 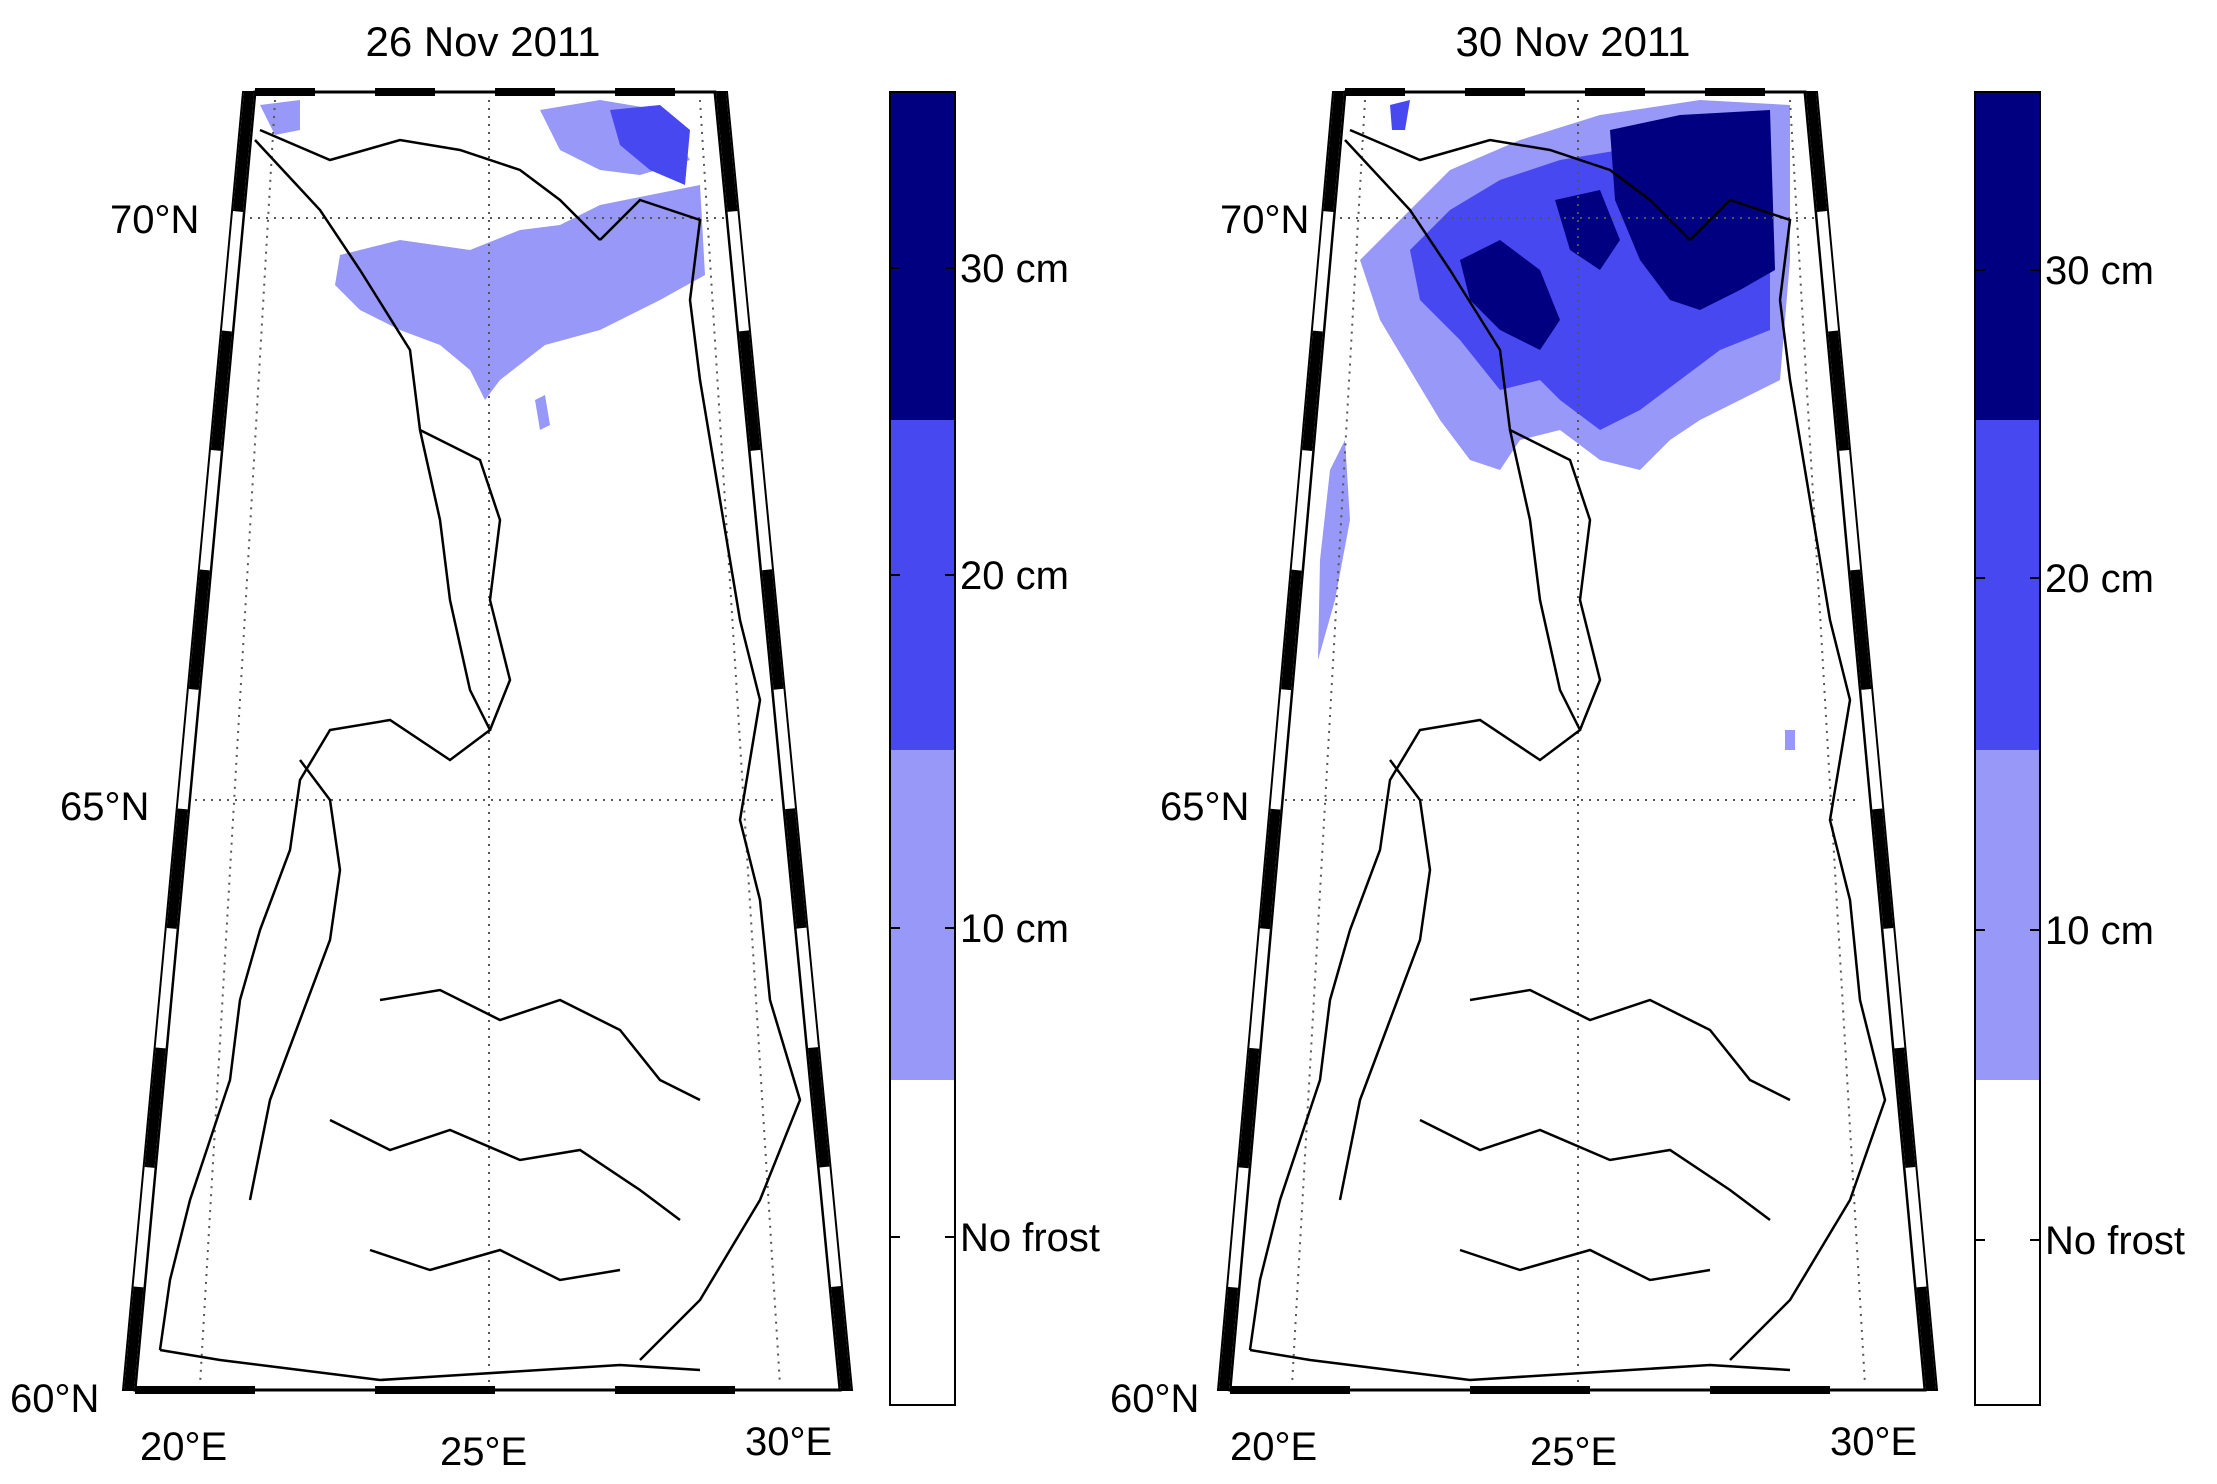 I want to click on lon-label-25-right: 25°E, so click(x=1573, y=1452).